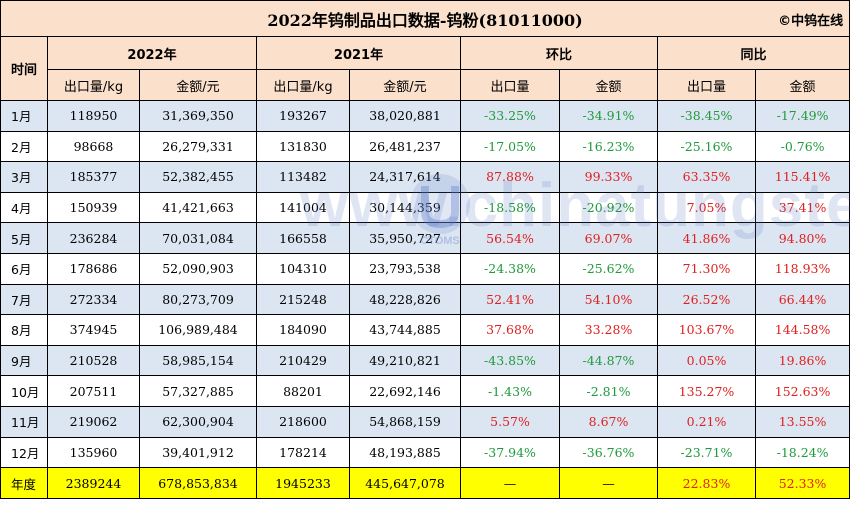  What do you see at coordinates (706, 330) in the screenshot?
I see `cell-yoy-q: 103.67%` at bounding box center [706, 330].